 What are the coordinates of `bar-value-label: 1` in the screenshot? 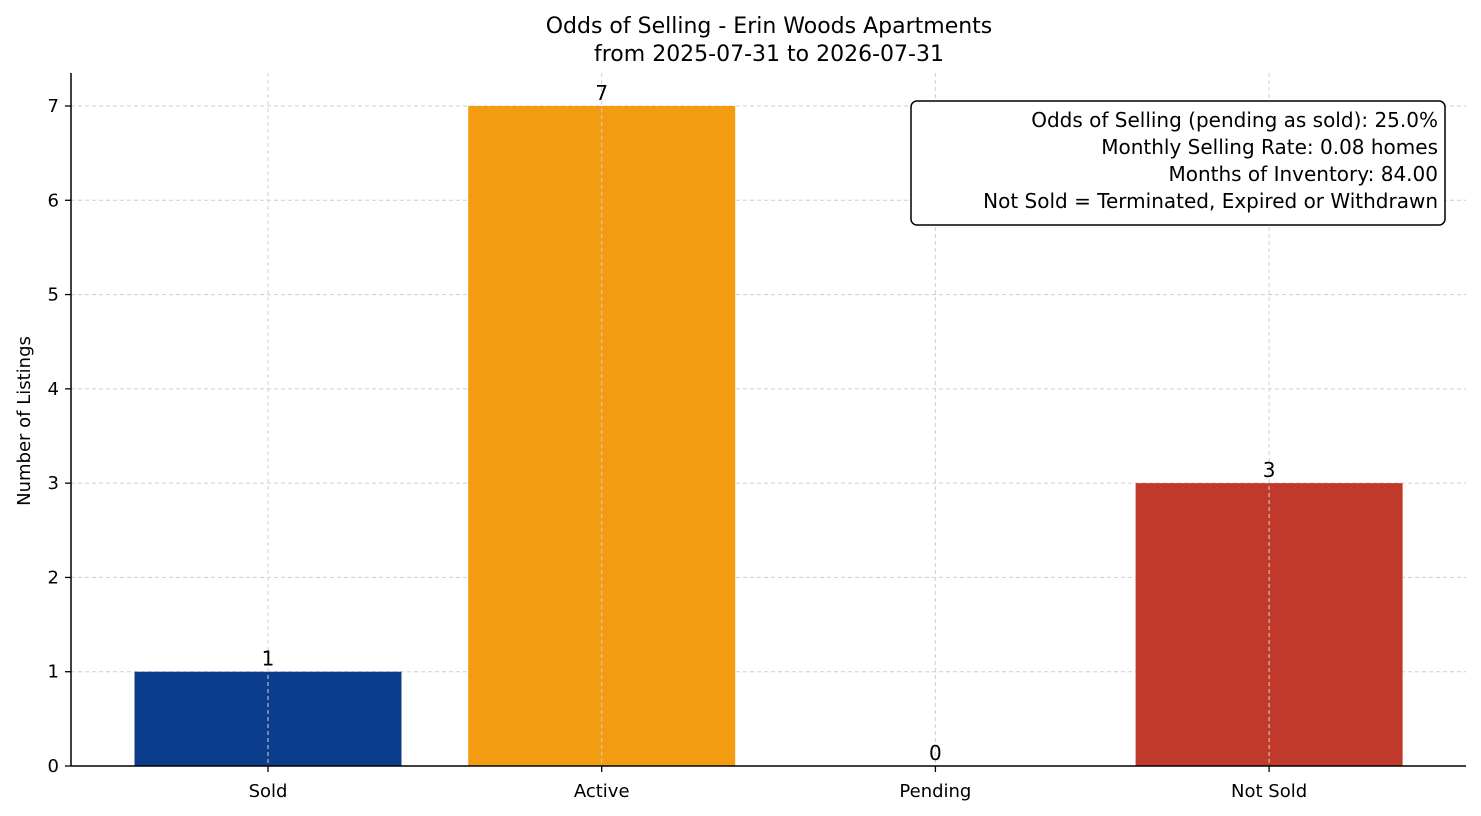 It's located at (268, 659).